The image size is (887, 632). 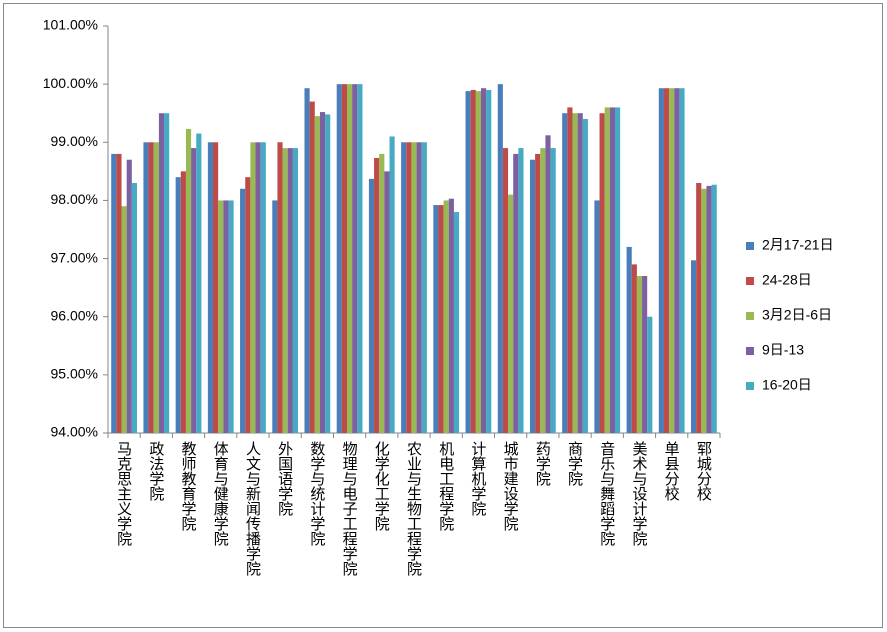 I want to click on x-tick-label: 单县分校, so click(x=672, y=471).